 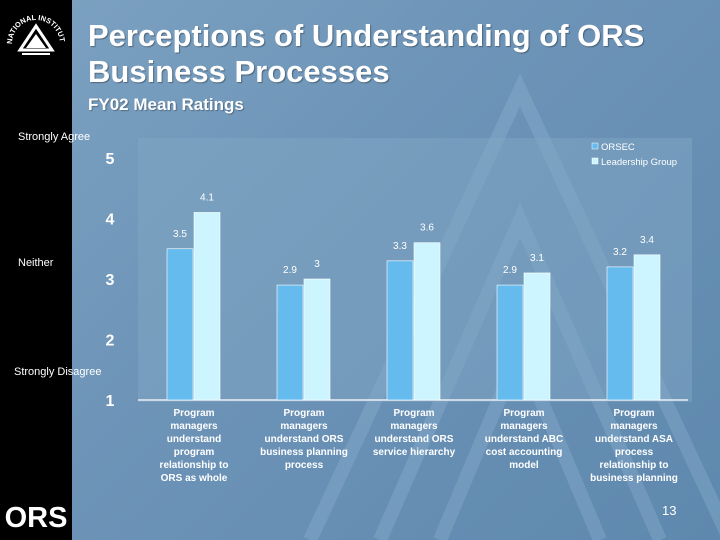 I want to click on legend-label: Leadership Group, so click(x=639, y=162).